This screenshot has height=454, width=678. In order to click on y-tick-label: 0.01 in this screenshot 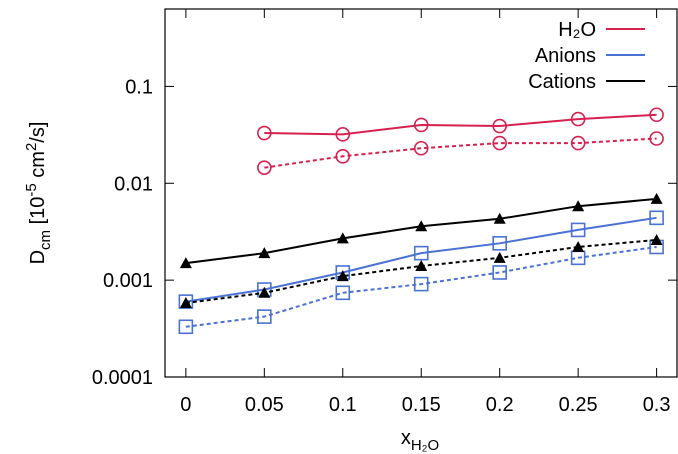, I will do `click(133, 184)`.